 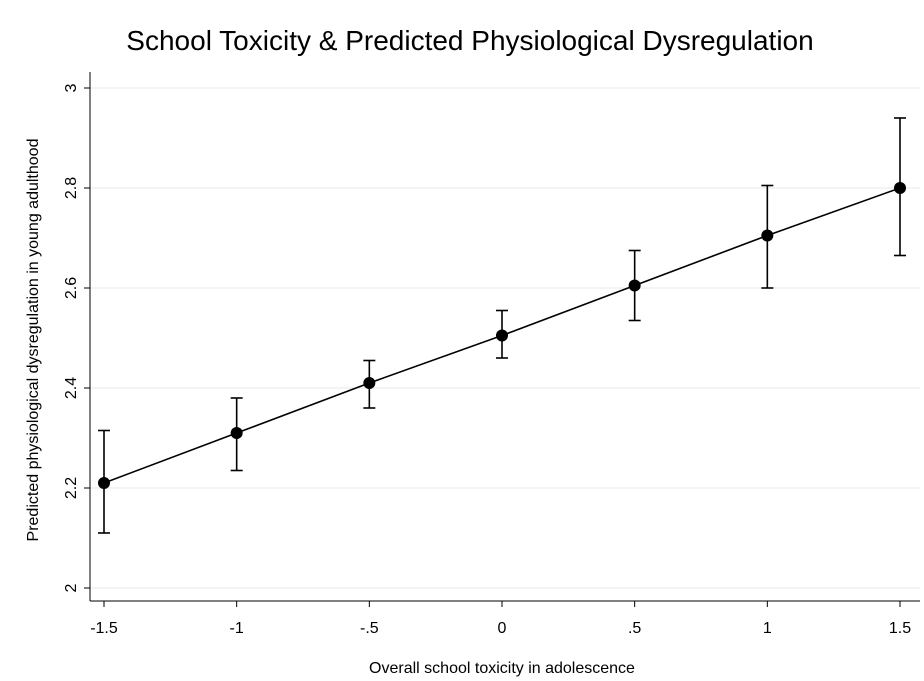 I want to click on x-tick-label: 0, so click(x=502, y=628).